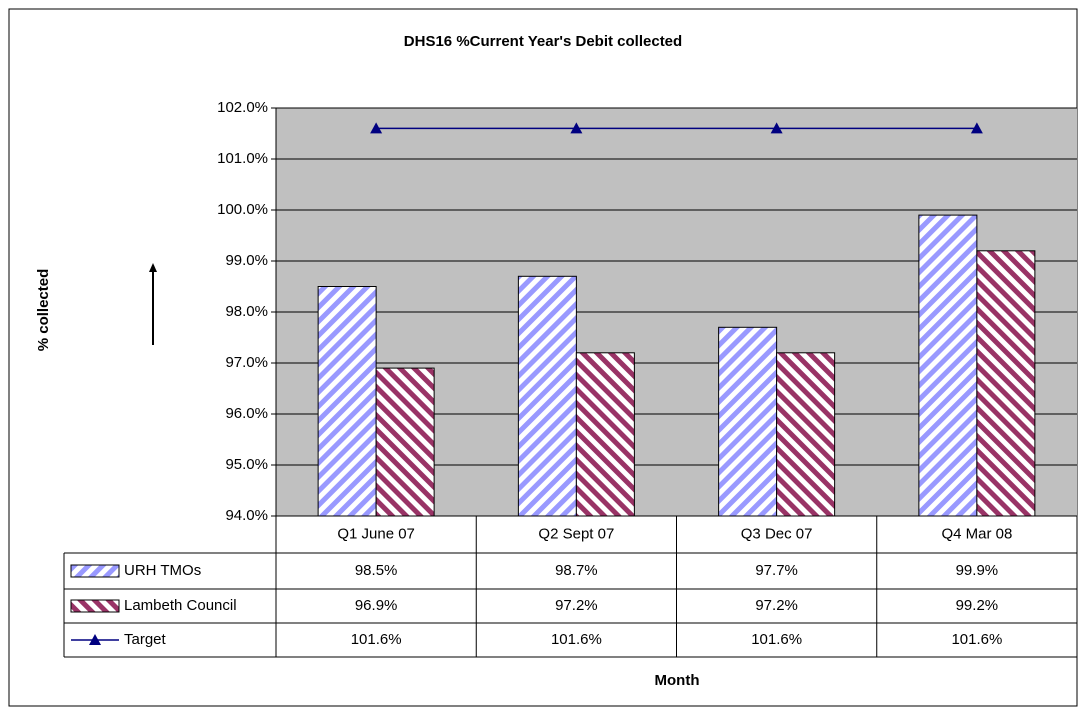 The height and width of the screenshot is (716, 1086). I want to click on y-tick-label: 94.0%, so click(246, 515).